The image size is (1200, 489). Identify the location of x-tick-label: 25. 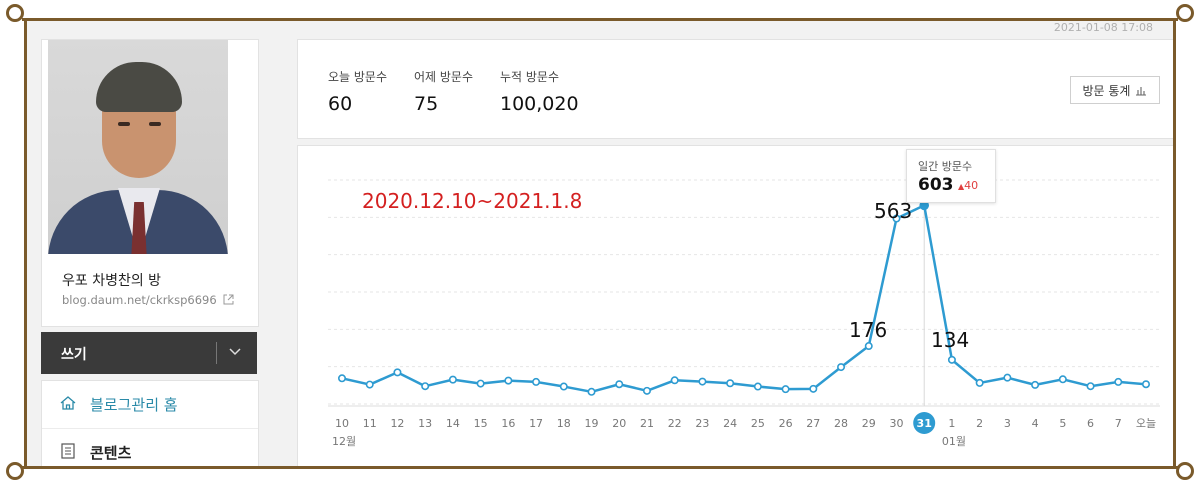
(758, 423).